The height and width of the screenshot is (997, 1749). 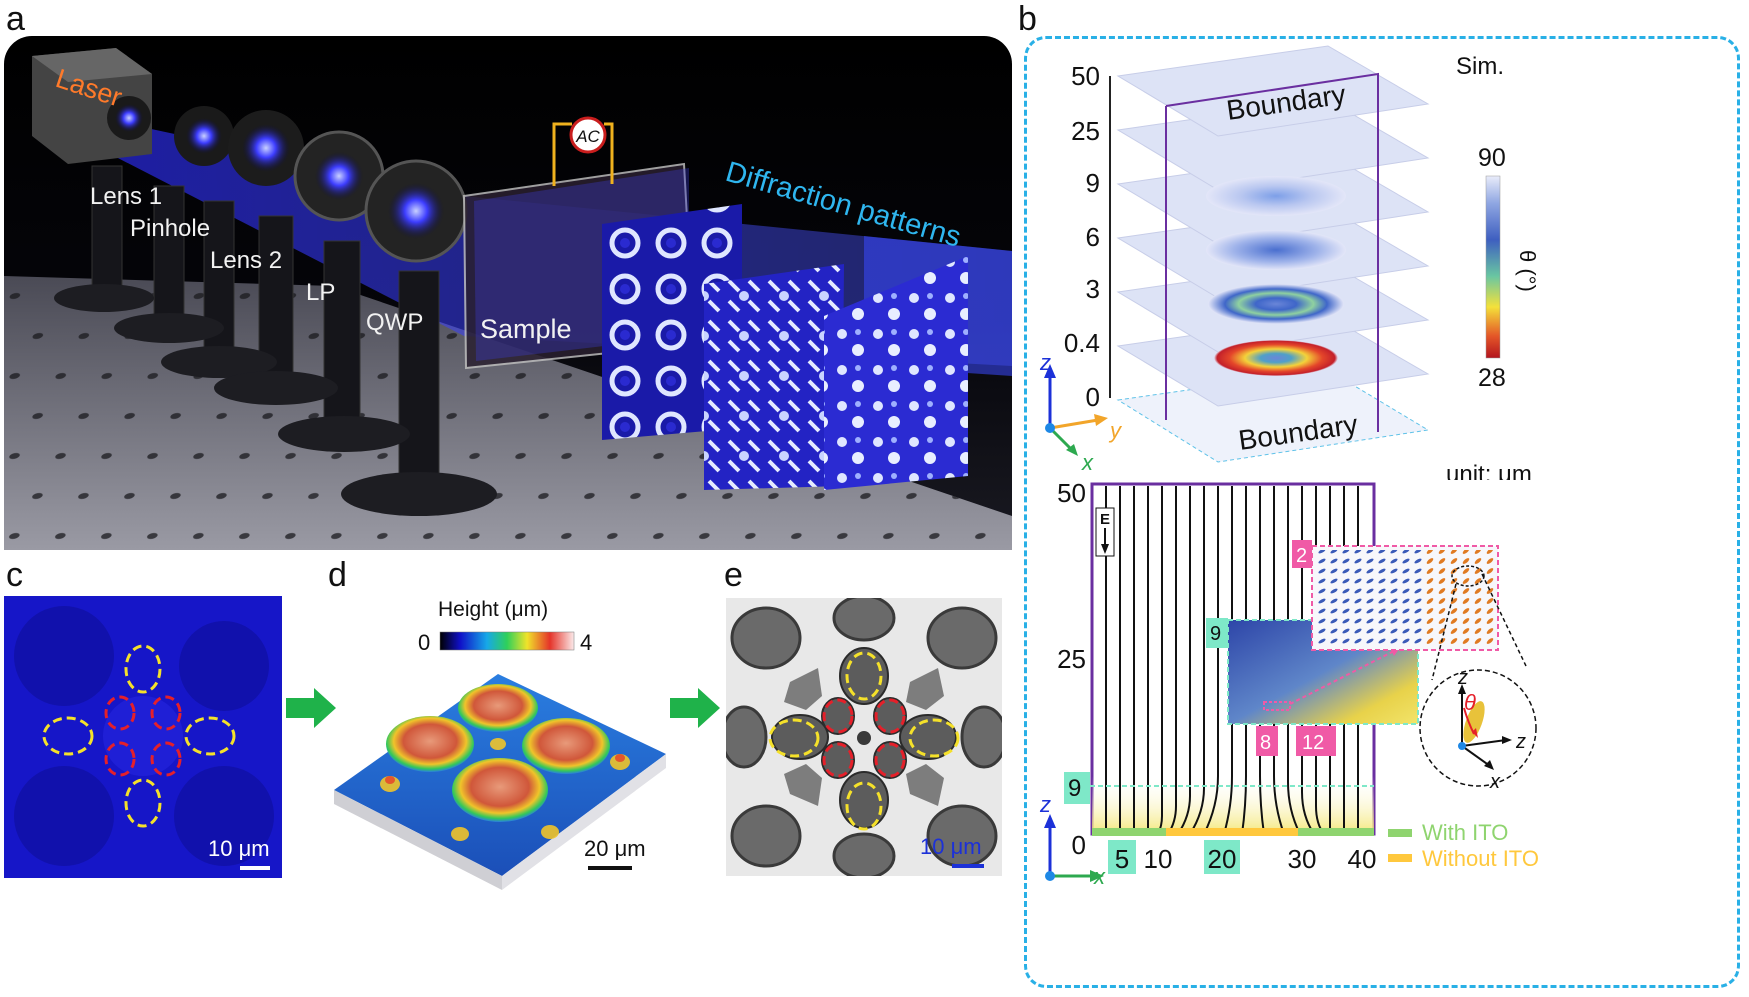 I want to click on marker-9: 9, so click(x=1074, y=788).